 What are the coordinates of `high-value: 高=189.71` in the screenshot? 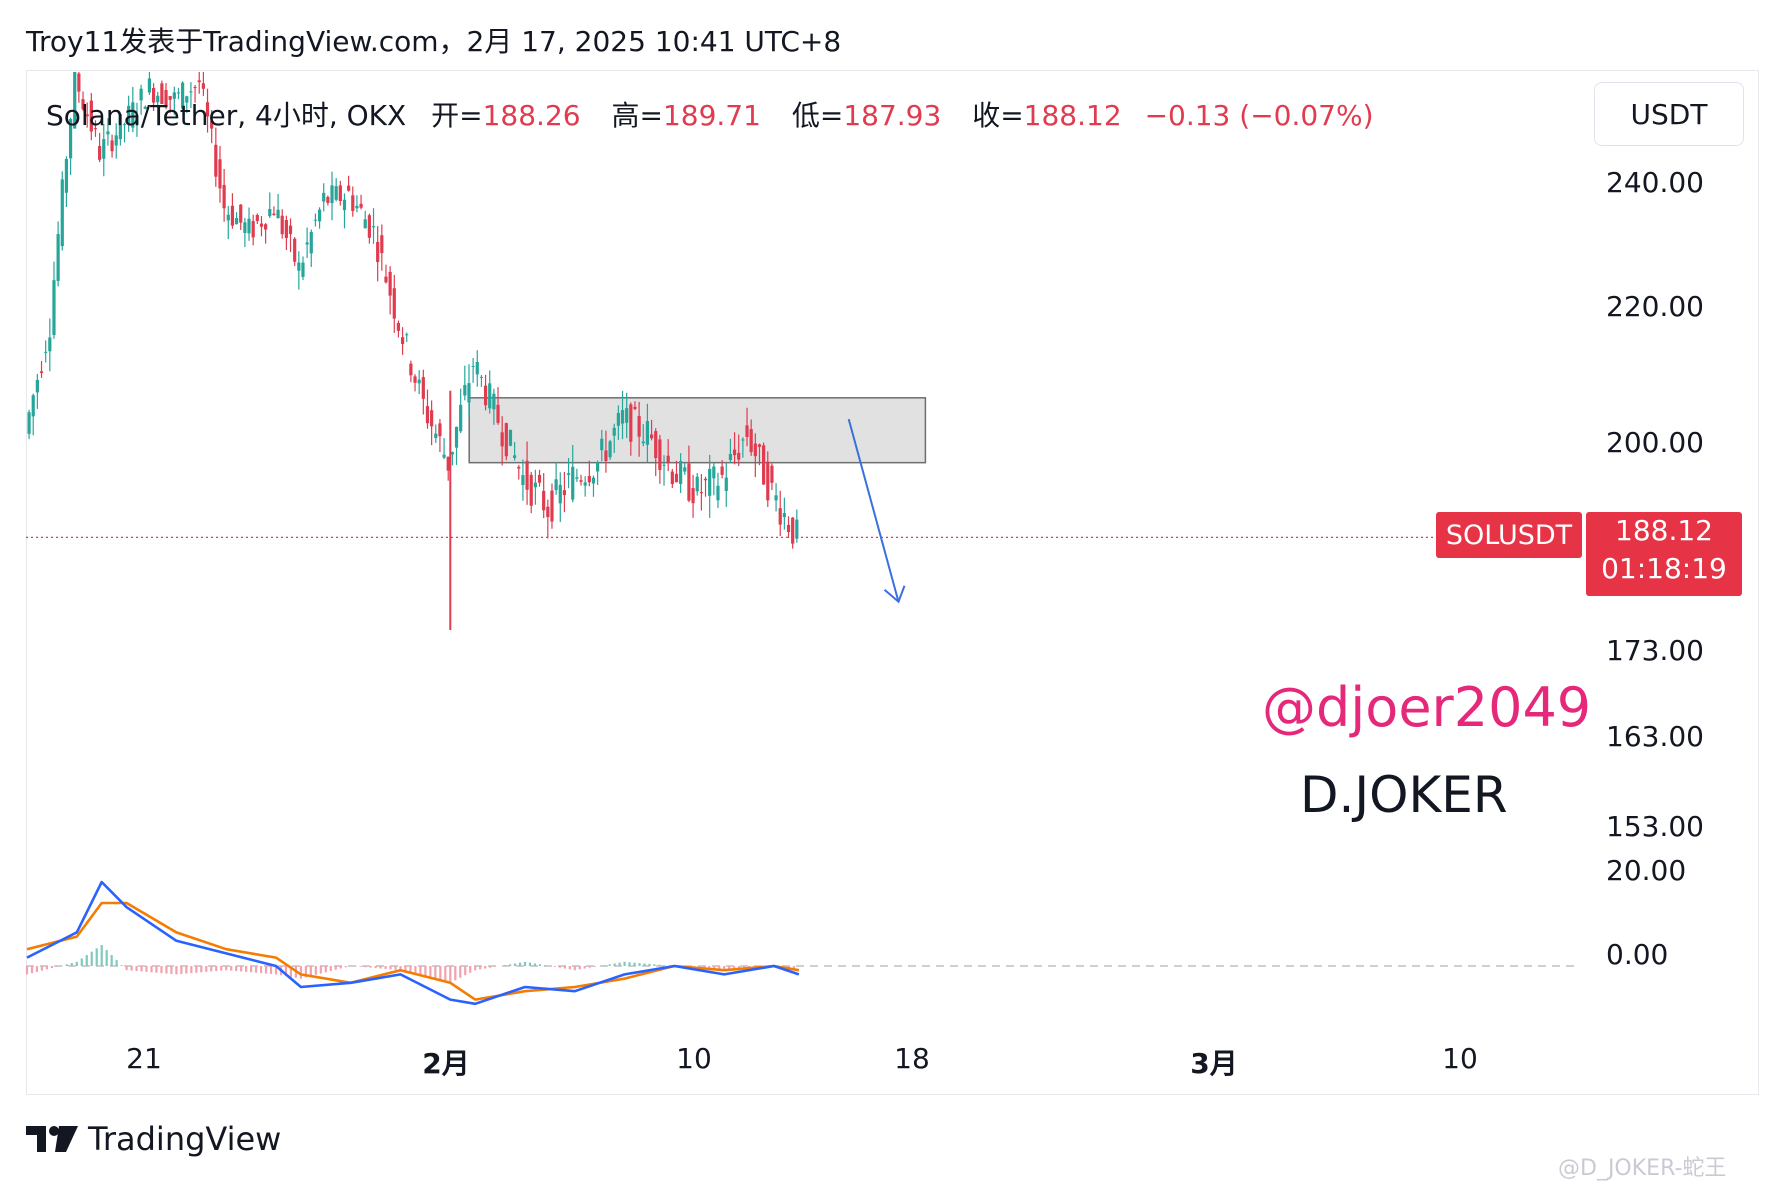 It's located at (686, 115).